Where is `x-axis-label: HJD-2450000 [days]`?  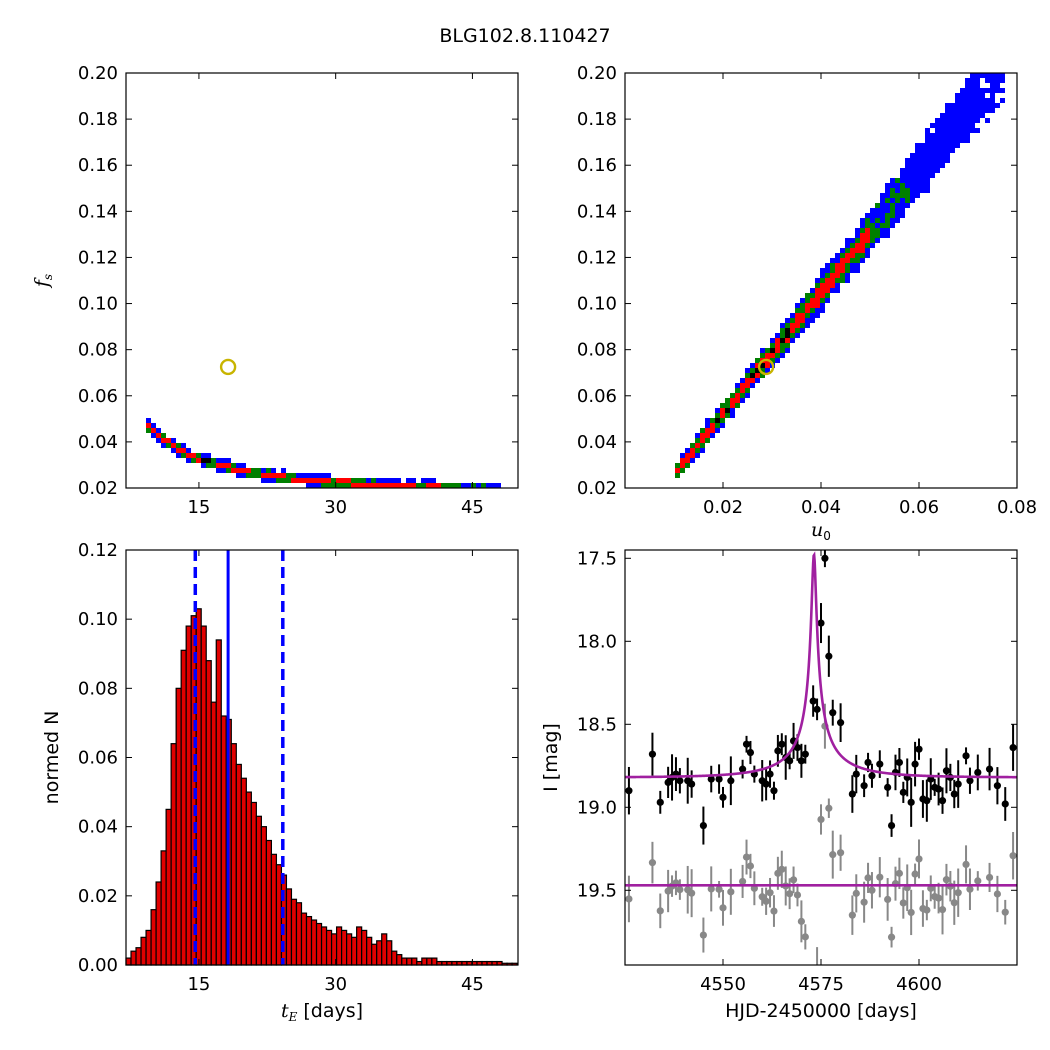 x-axis-label: HJD-2450000 [days] is located at coordinates (821, 1011).